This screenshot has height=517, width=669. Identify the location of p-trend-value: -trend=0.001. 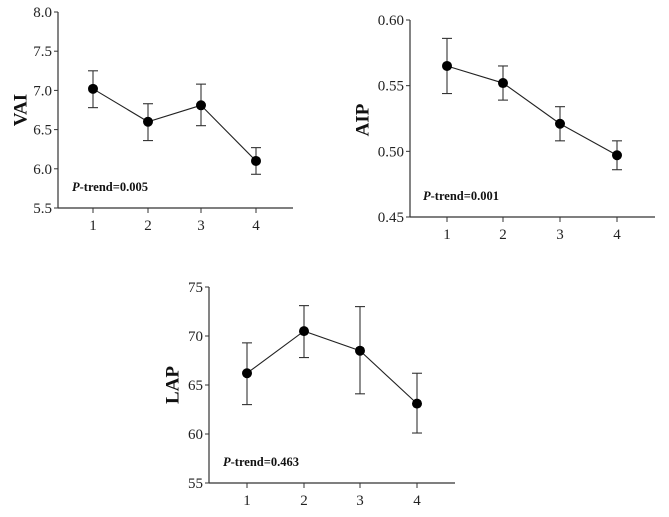
(465, 196).